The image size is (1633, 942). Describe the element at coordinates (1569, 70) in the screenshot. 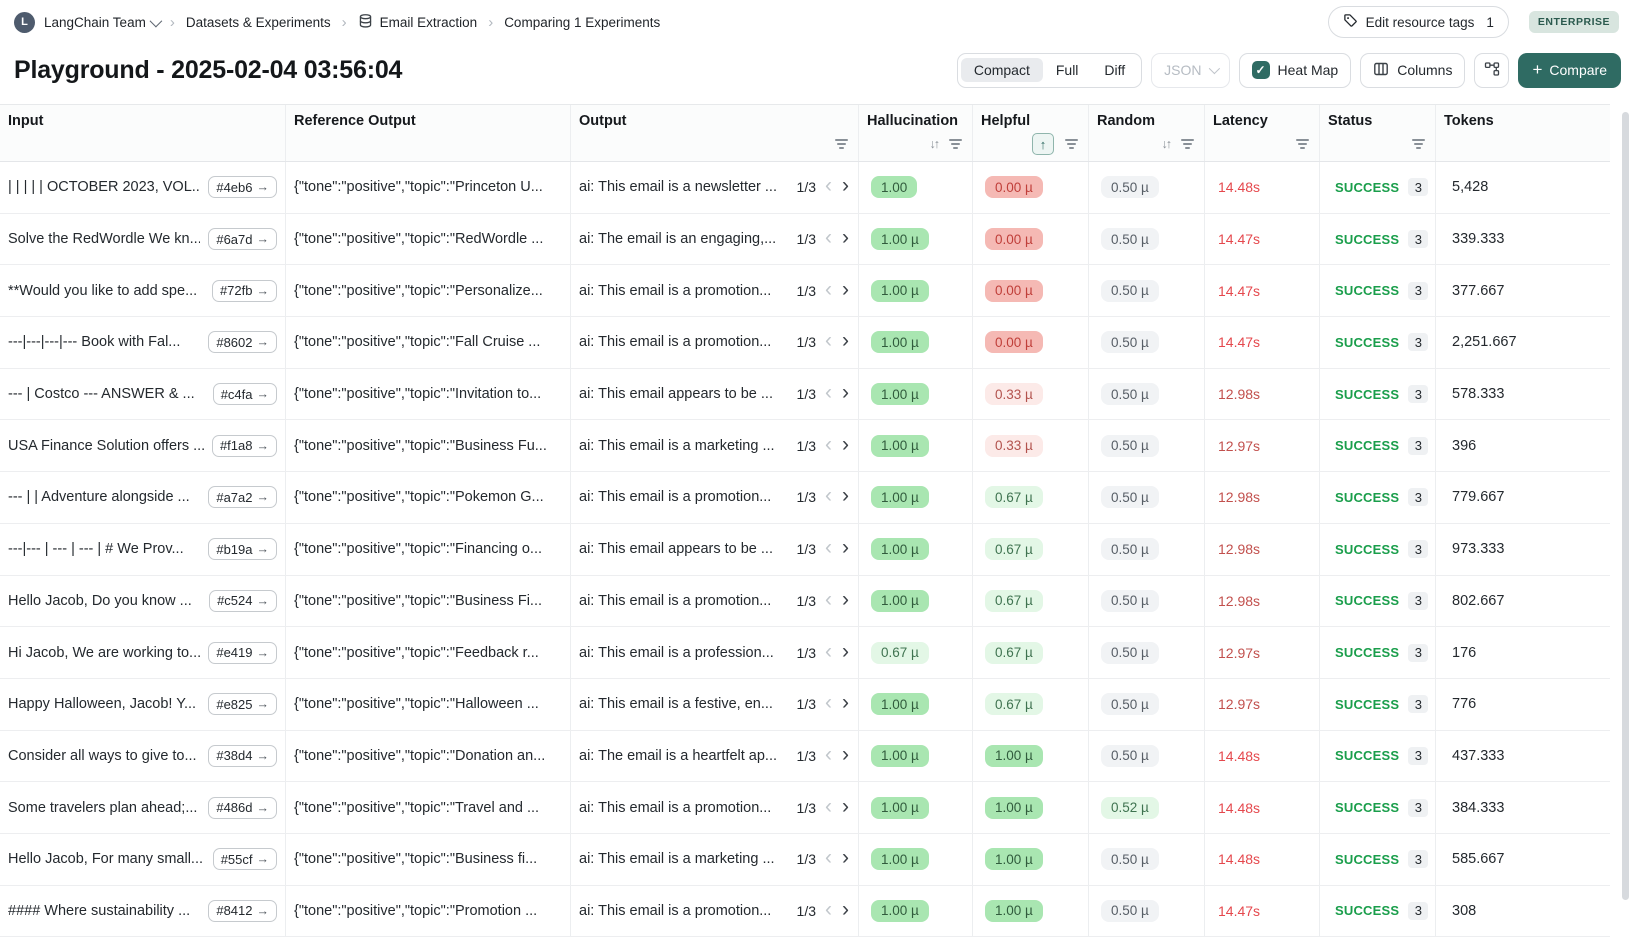

I see `compare-button: + Compare` at that location.